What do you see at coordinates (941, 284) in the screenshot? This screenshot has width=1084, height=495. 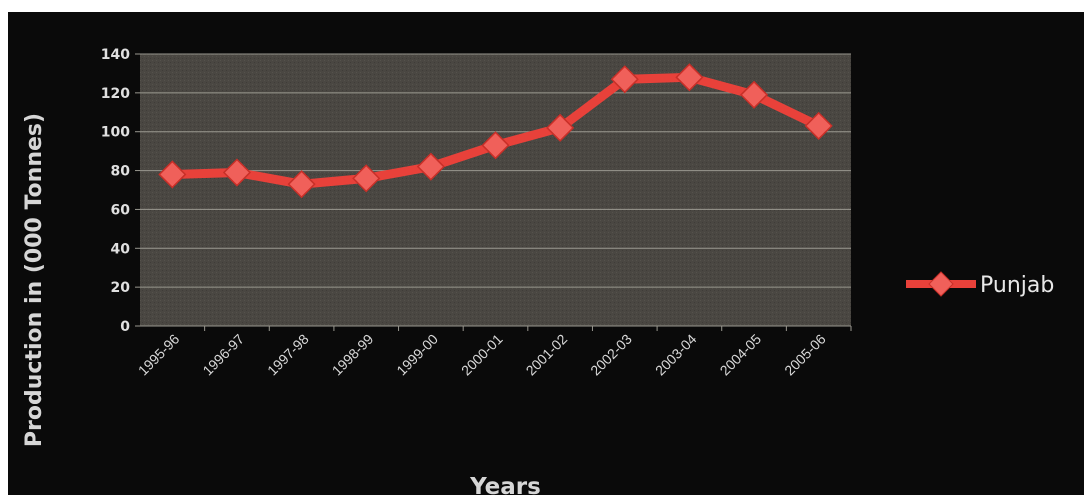 I see `legend-marker-icon` at bounding box center [941, 284].